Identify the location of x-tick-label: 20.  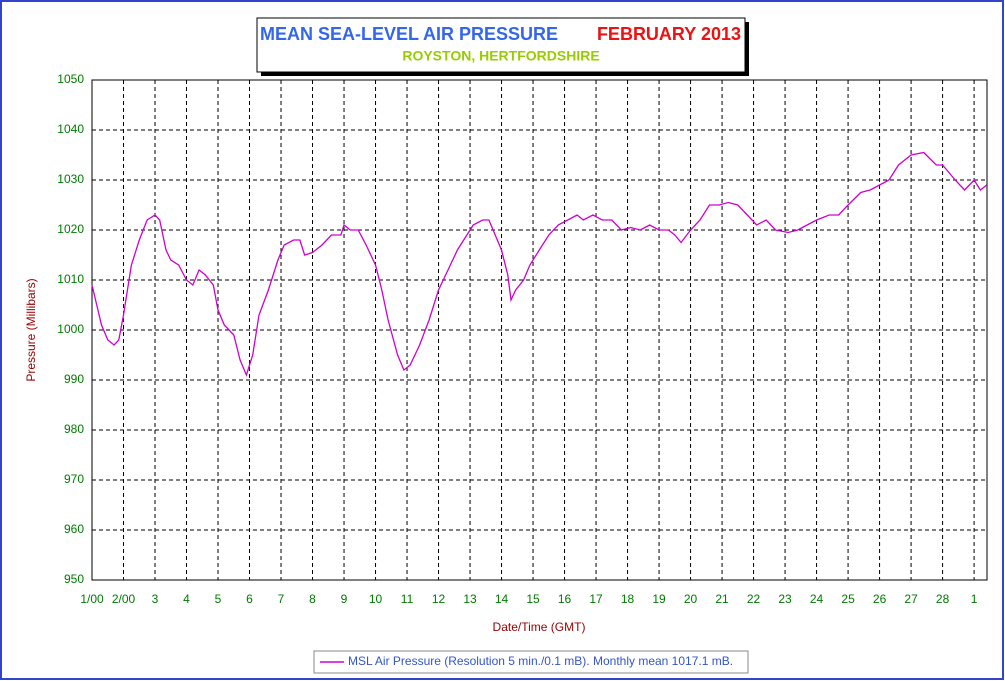
(691, 599).